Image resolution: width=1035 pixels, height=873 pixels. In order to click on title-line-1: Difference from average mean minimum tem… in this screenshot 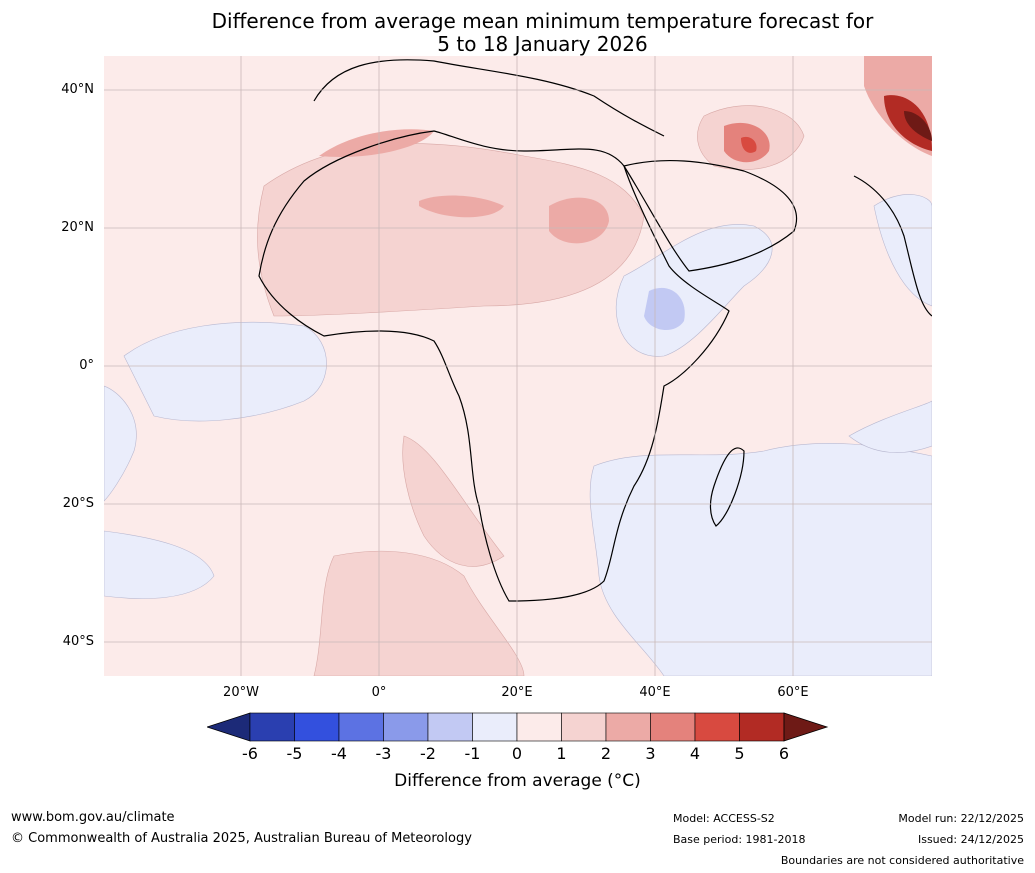, I will do `click(542, 21)`.